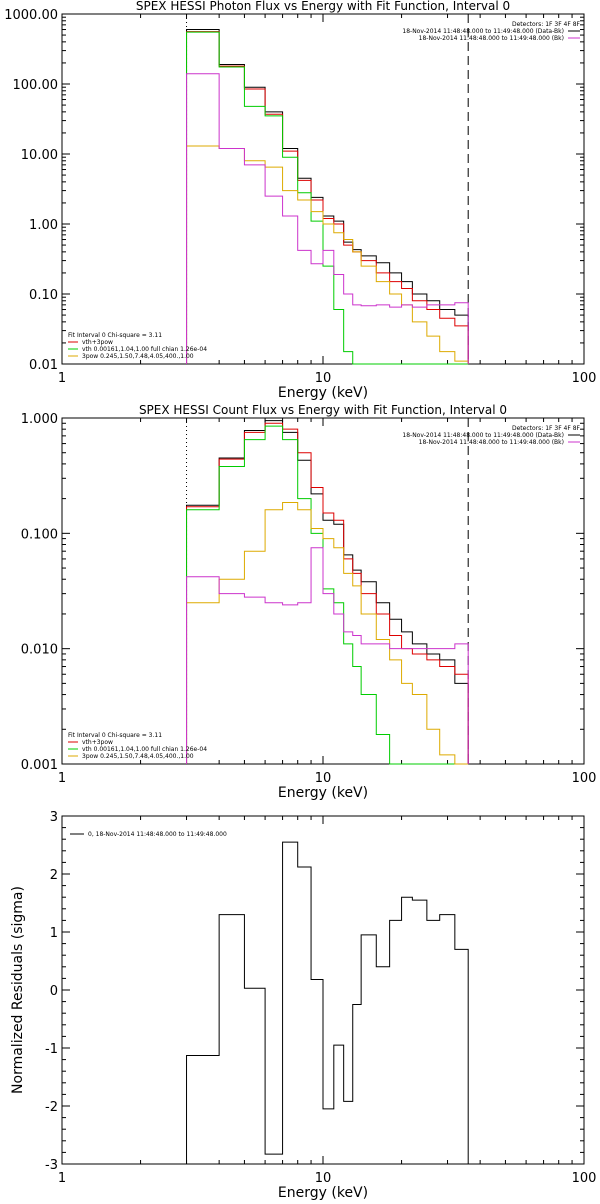  I want to click on y-tick-label-2-5: 2, so click(54, 875).